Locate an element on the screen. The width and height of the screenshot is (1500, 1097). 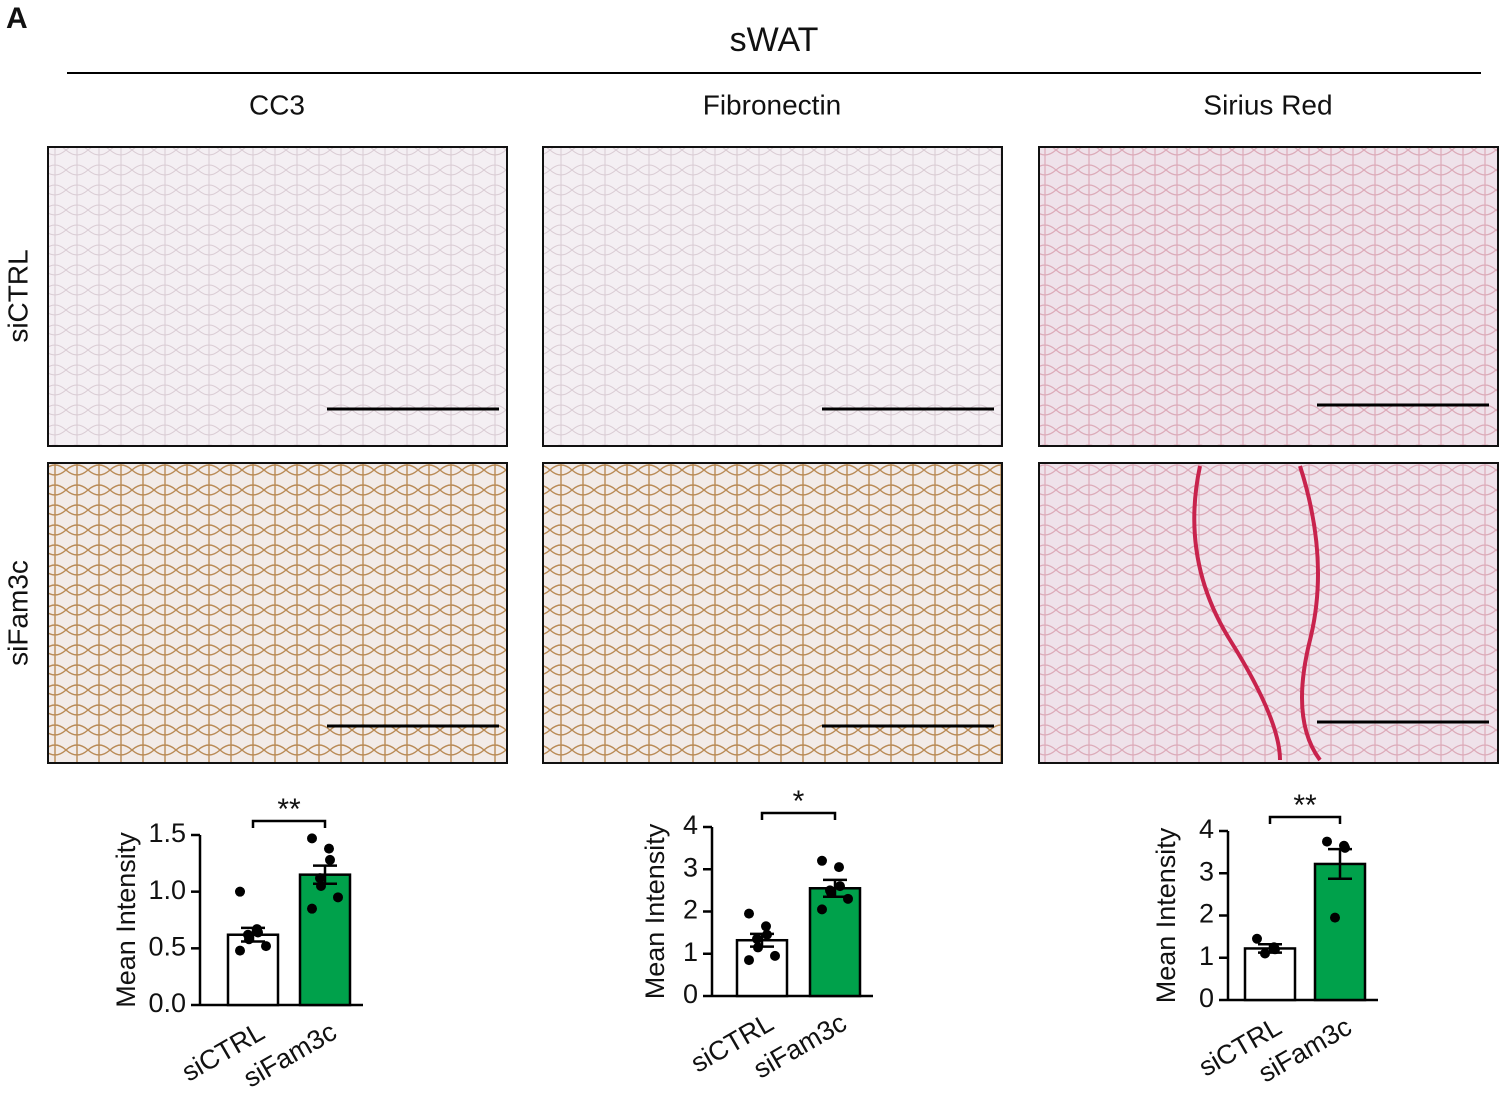
y-tick-label: 0.5 is located at coordinates (167, 946).